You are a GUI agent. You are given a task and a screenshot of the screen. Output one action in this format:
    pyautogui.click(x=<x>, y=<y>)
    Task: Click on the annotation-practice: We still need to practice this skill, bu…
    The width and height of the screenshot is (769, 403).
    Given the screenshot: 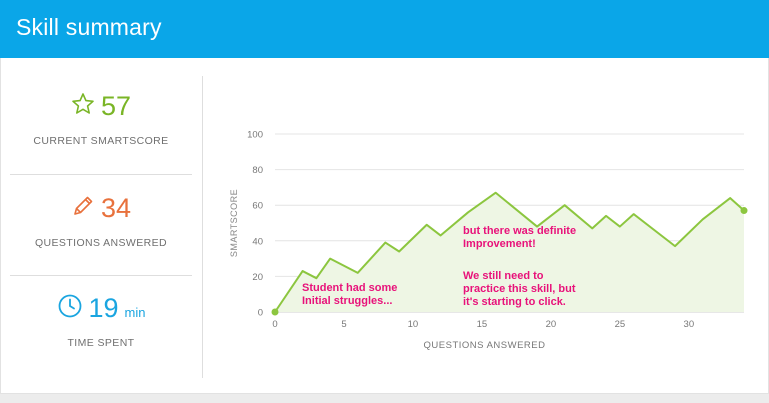 What is the action you would take?
    pyautogui.click(x=519, y=289)
    